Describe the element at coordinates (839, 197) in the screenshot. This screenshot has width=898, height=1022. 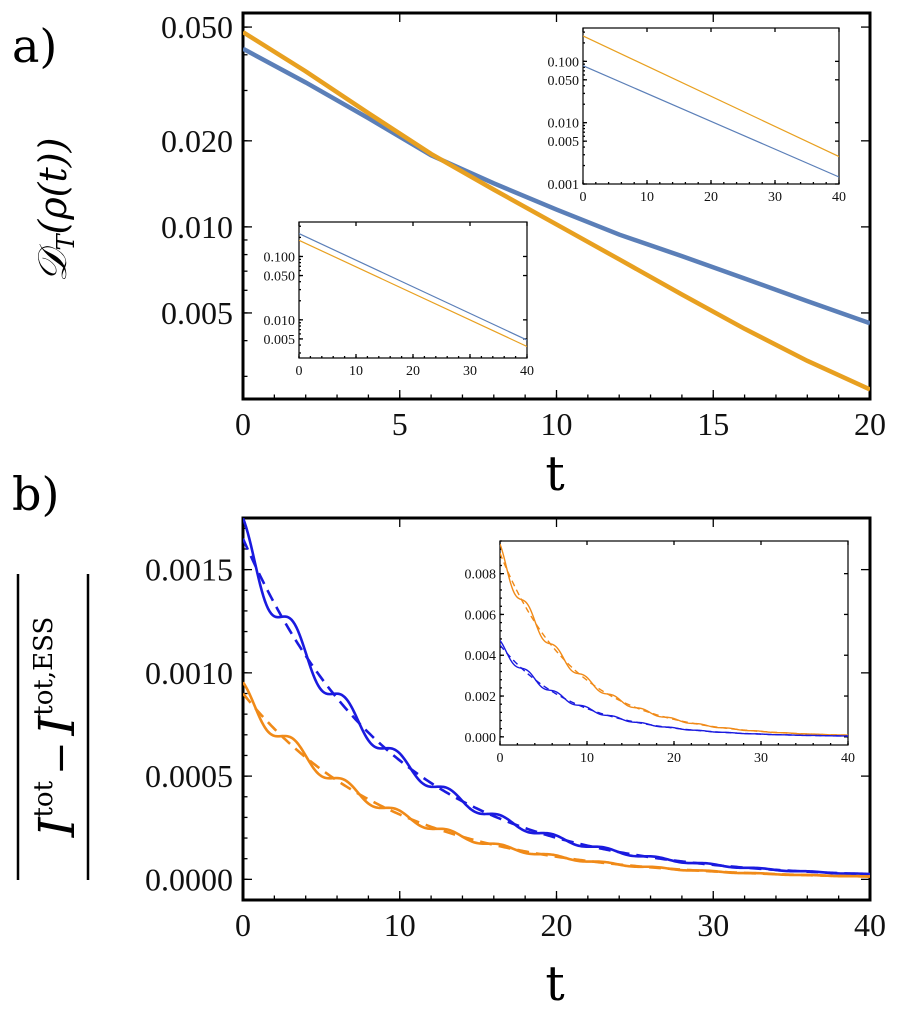
I see `a_inset_top-xtick-label: 40` at that location.